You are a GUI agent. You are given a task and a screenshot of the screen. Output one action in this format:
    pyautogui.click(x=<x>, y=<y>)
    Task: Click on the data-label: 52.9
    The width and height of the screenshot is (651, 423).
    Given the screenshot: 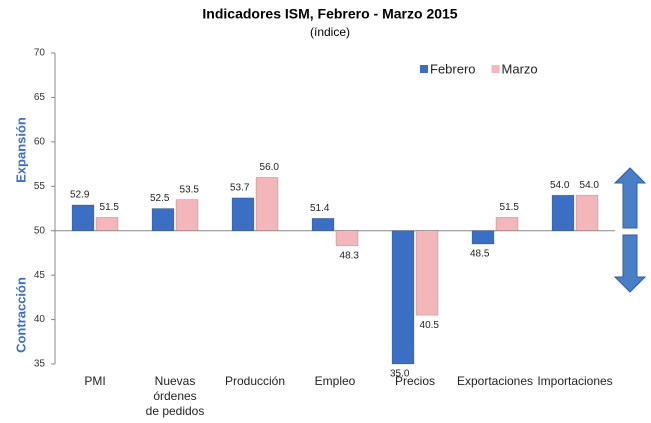 What is the action you would take?
    pyautogui.click(x=80, y=195)
    